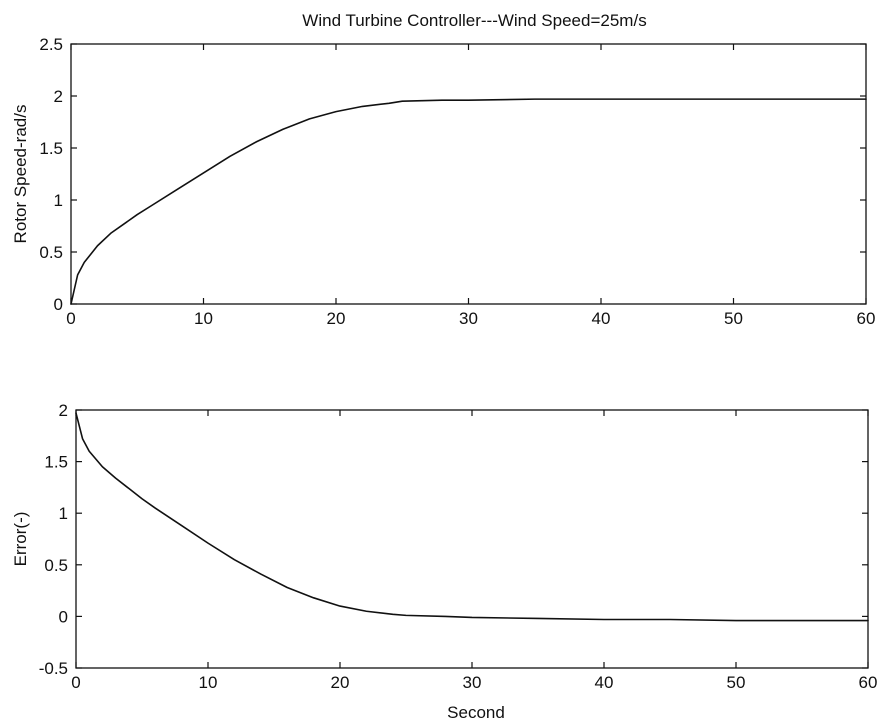 Image resolution: width=888 pixels, height=726 pixels. Describe the element at coordinates (20, 174) in the screenshot. I see `y-axis-label: Rotor Speed-rad/s` at that location.